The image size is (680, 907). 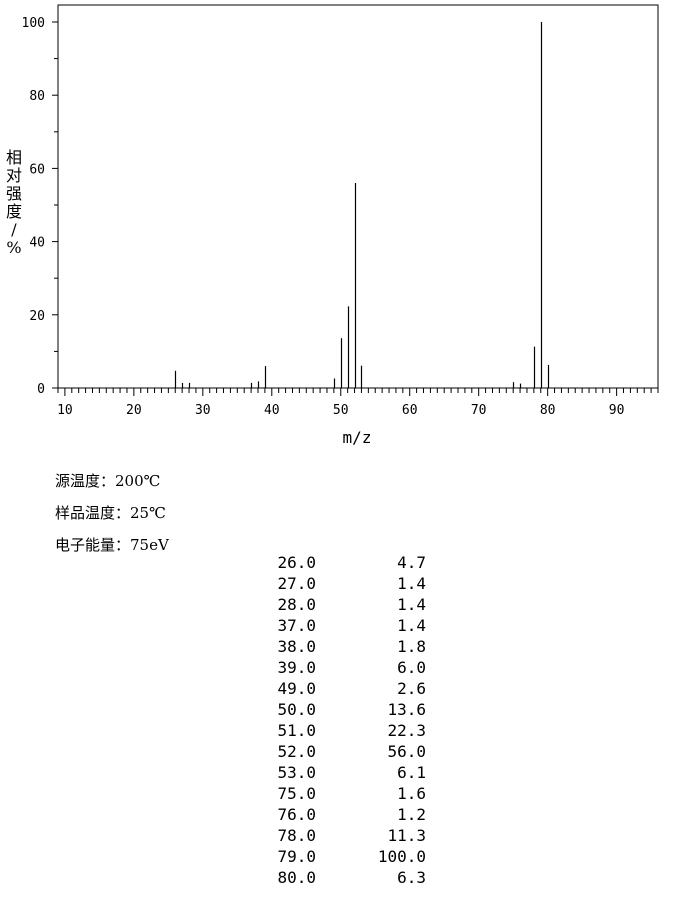 I want to click on table-row: 53.0 6.1, so click(x=338, y=772).